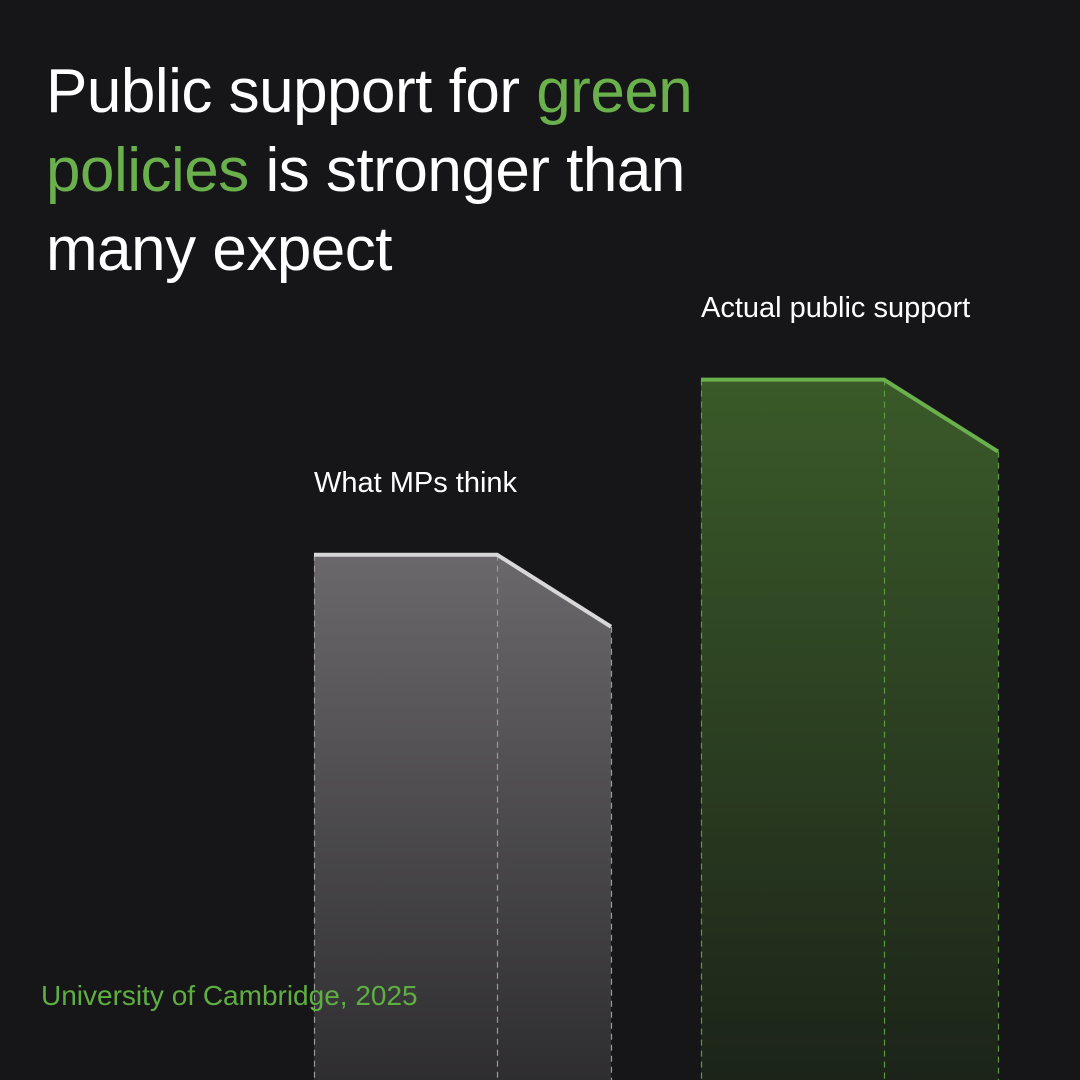 This screenshot has height=1080, width=1080. What do you see at coordinates (365, 210) in the screenshot?
I see `title-part-2: is stronger than many expect` at bounding box center [365, 210].